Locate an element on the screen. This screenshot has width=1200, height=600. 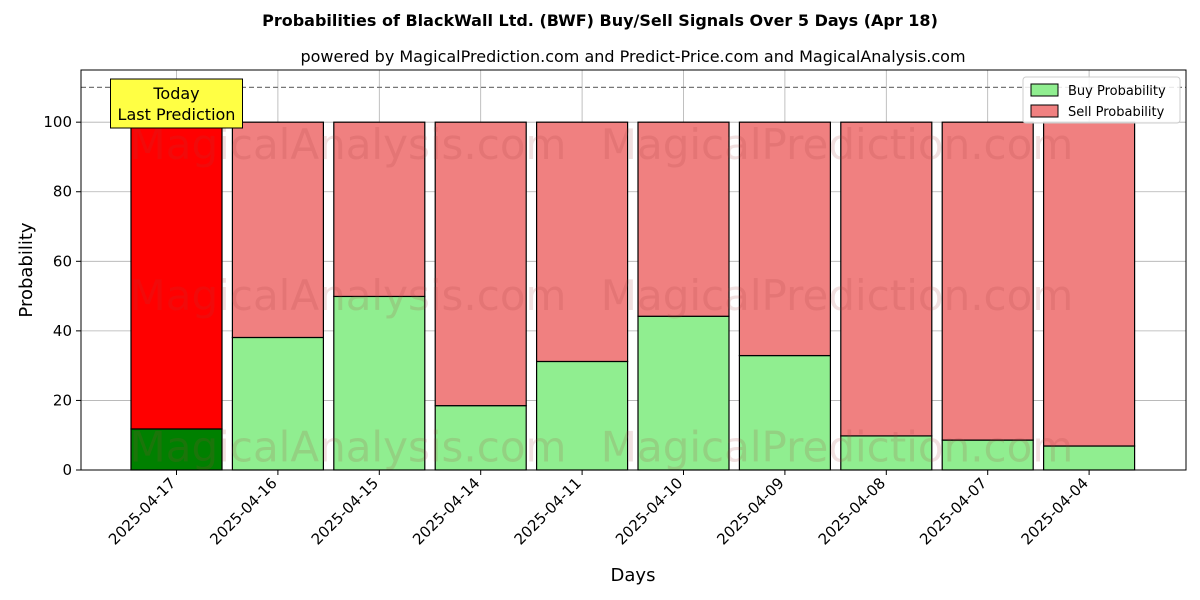
x-tick-label: 2025-04-16 is located at coordinates (243, 511).